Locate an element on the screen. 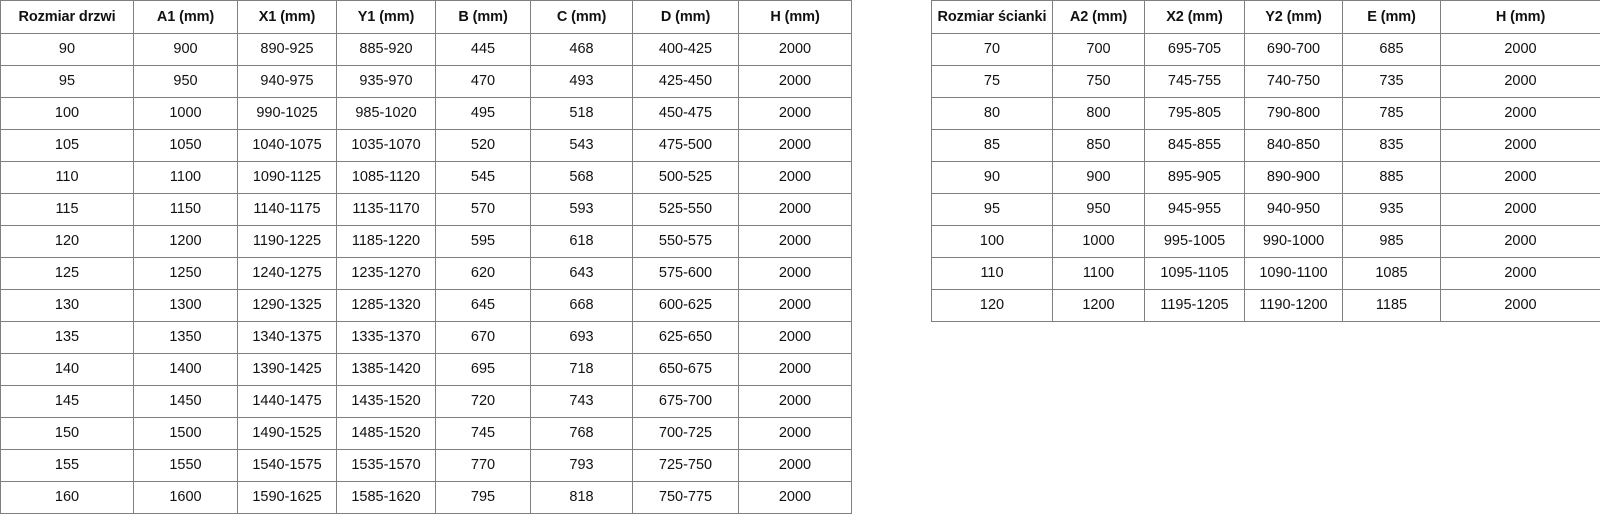  door-cell-r2-c2: 990-1025 is located at coordinates (287, 113).